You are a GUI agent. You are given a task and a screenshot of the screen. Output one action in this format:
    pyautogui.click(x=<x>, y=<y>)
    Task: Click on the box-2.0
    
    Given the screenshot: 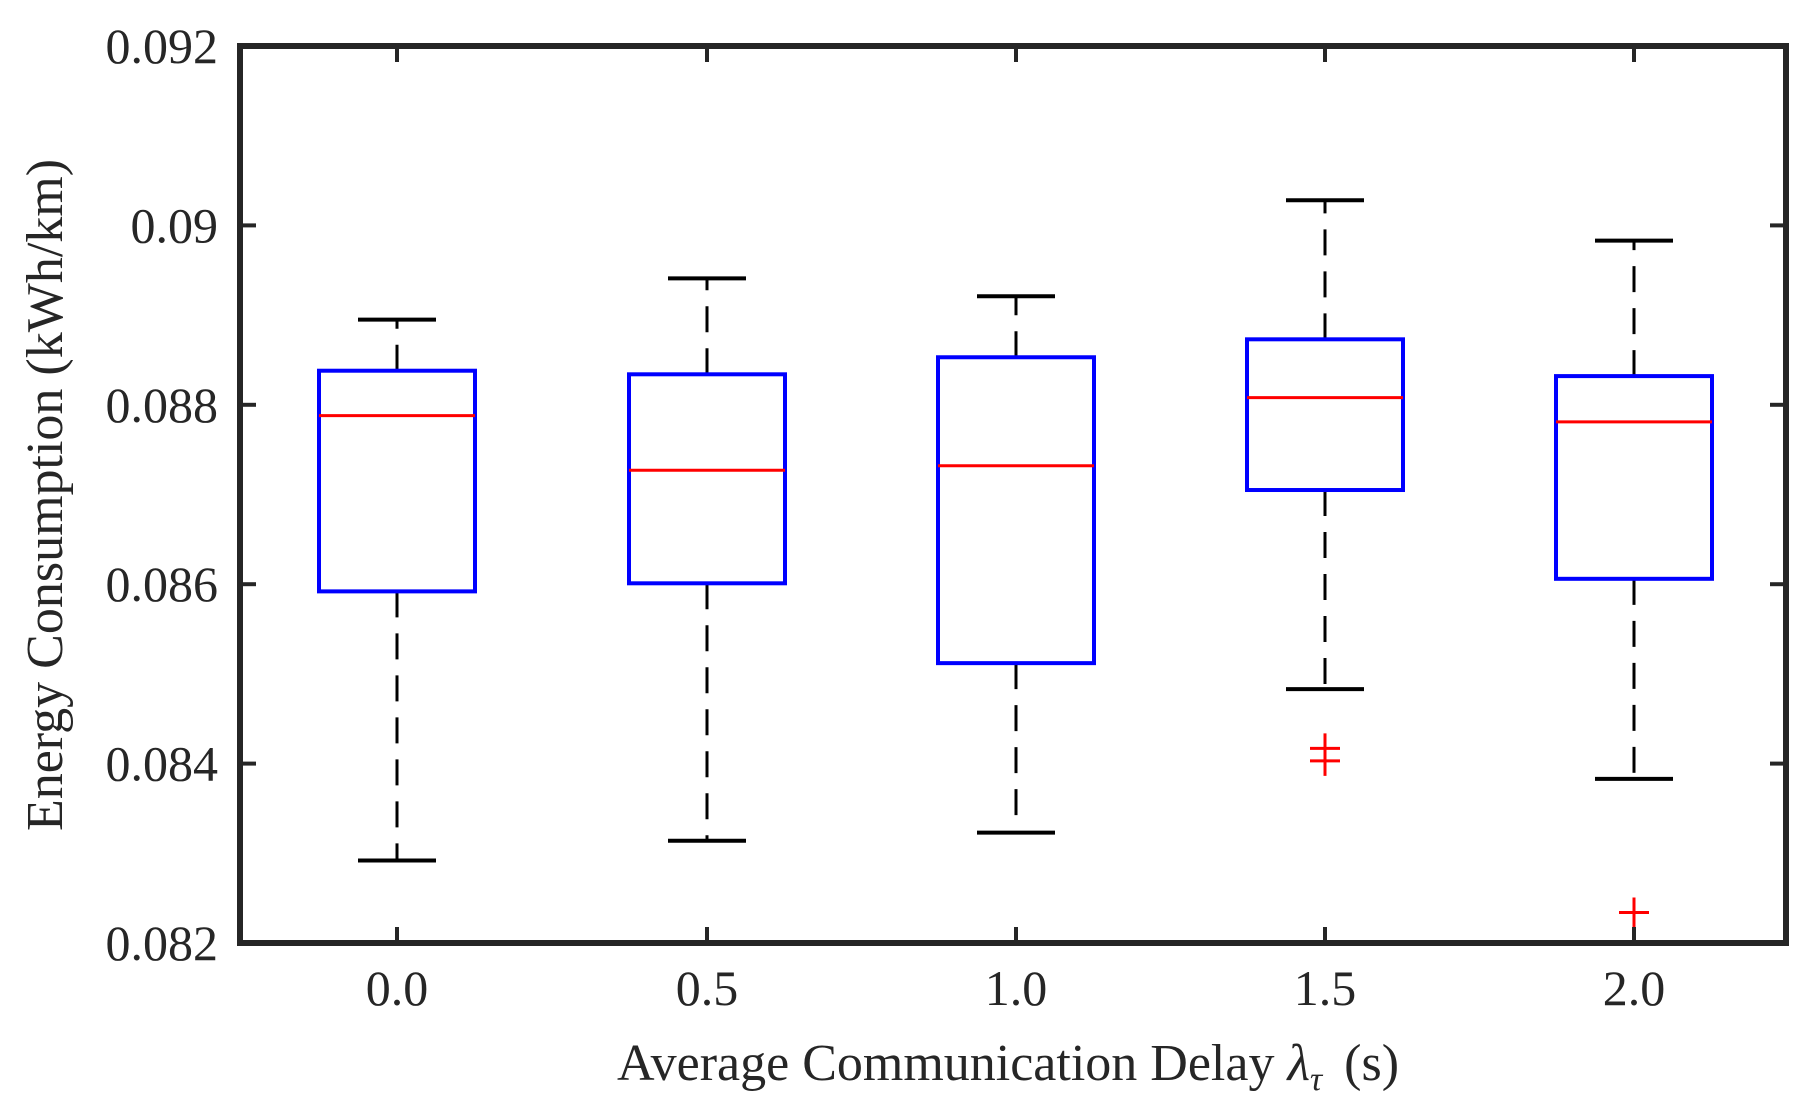 What is the action you would take?
    pyautogui.click(x=1634, y=583)
    